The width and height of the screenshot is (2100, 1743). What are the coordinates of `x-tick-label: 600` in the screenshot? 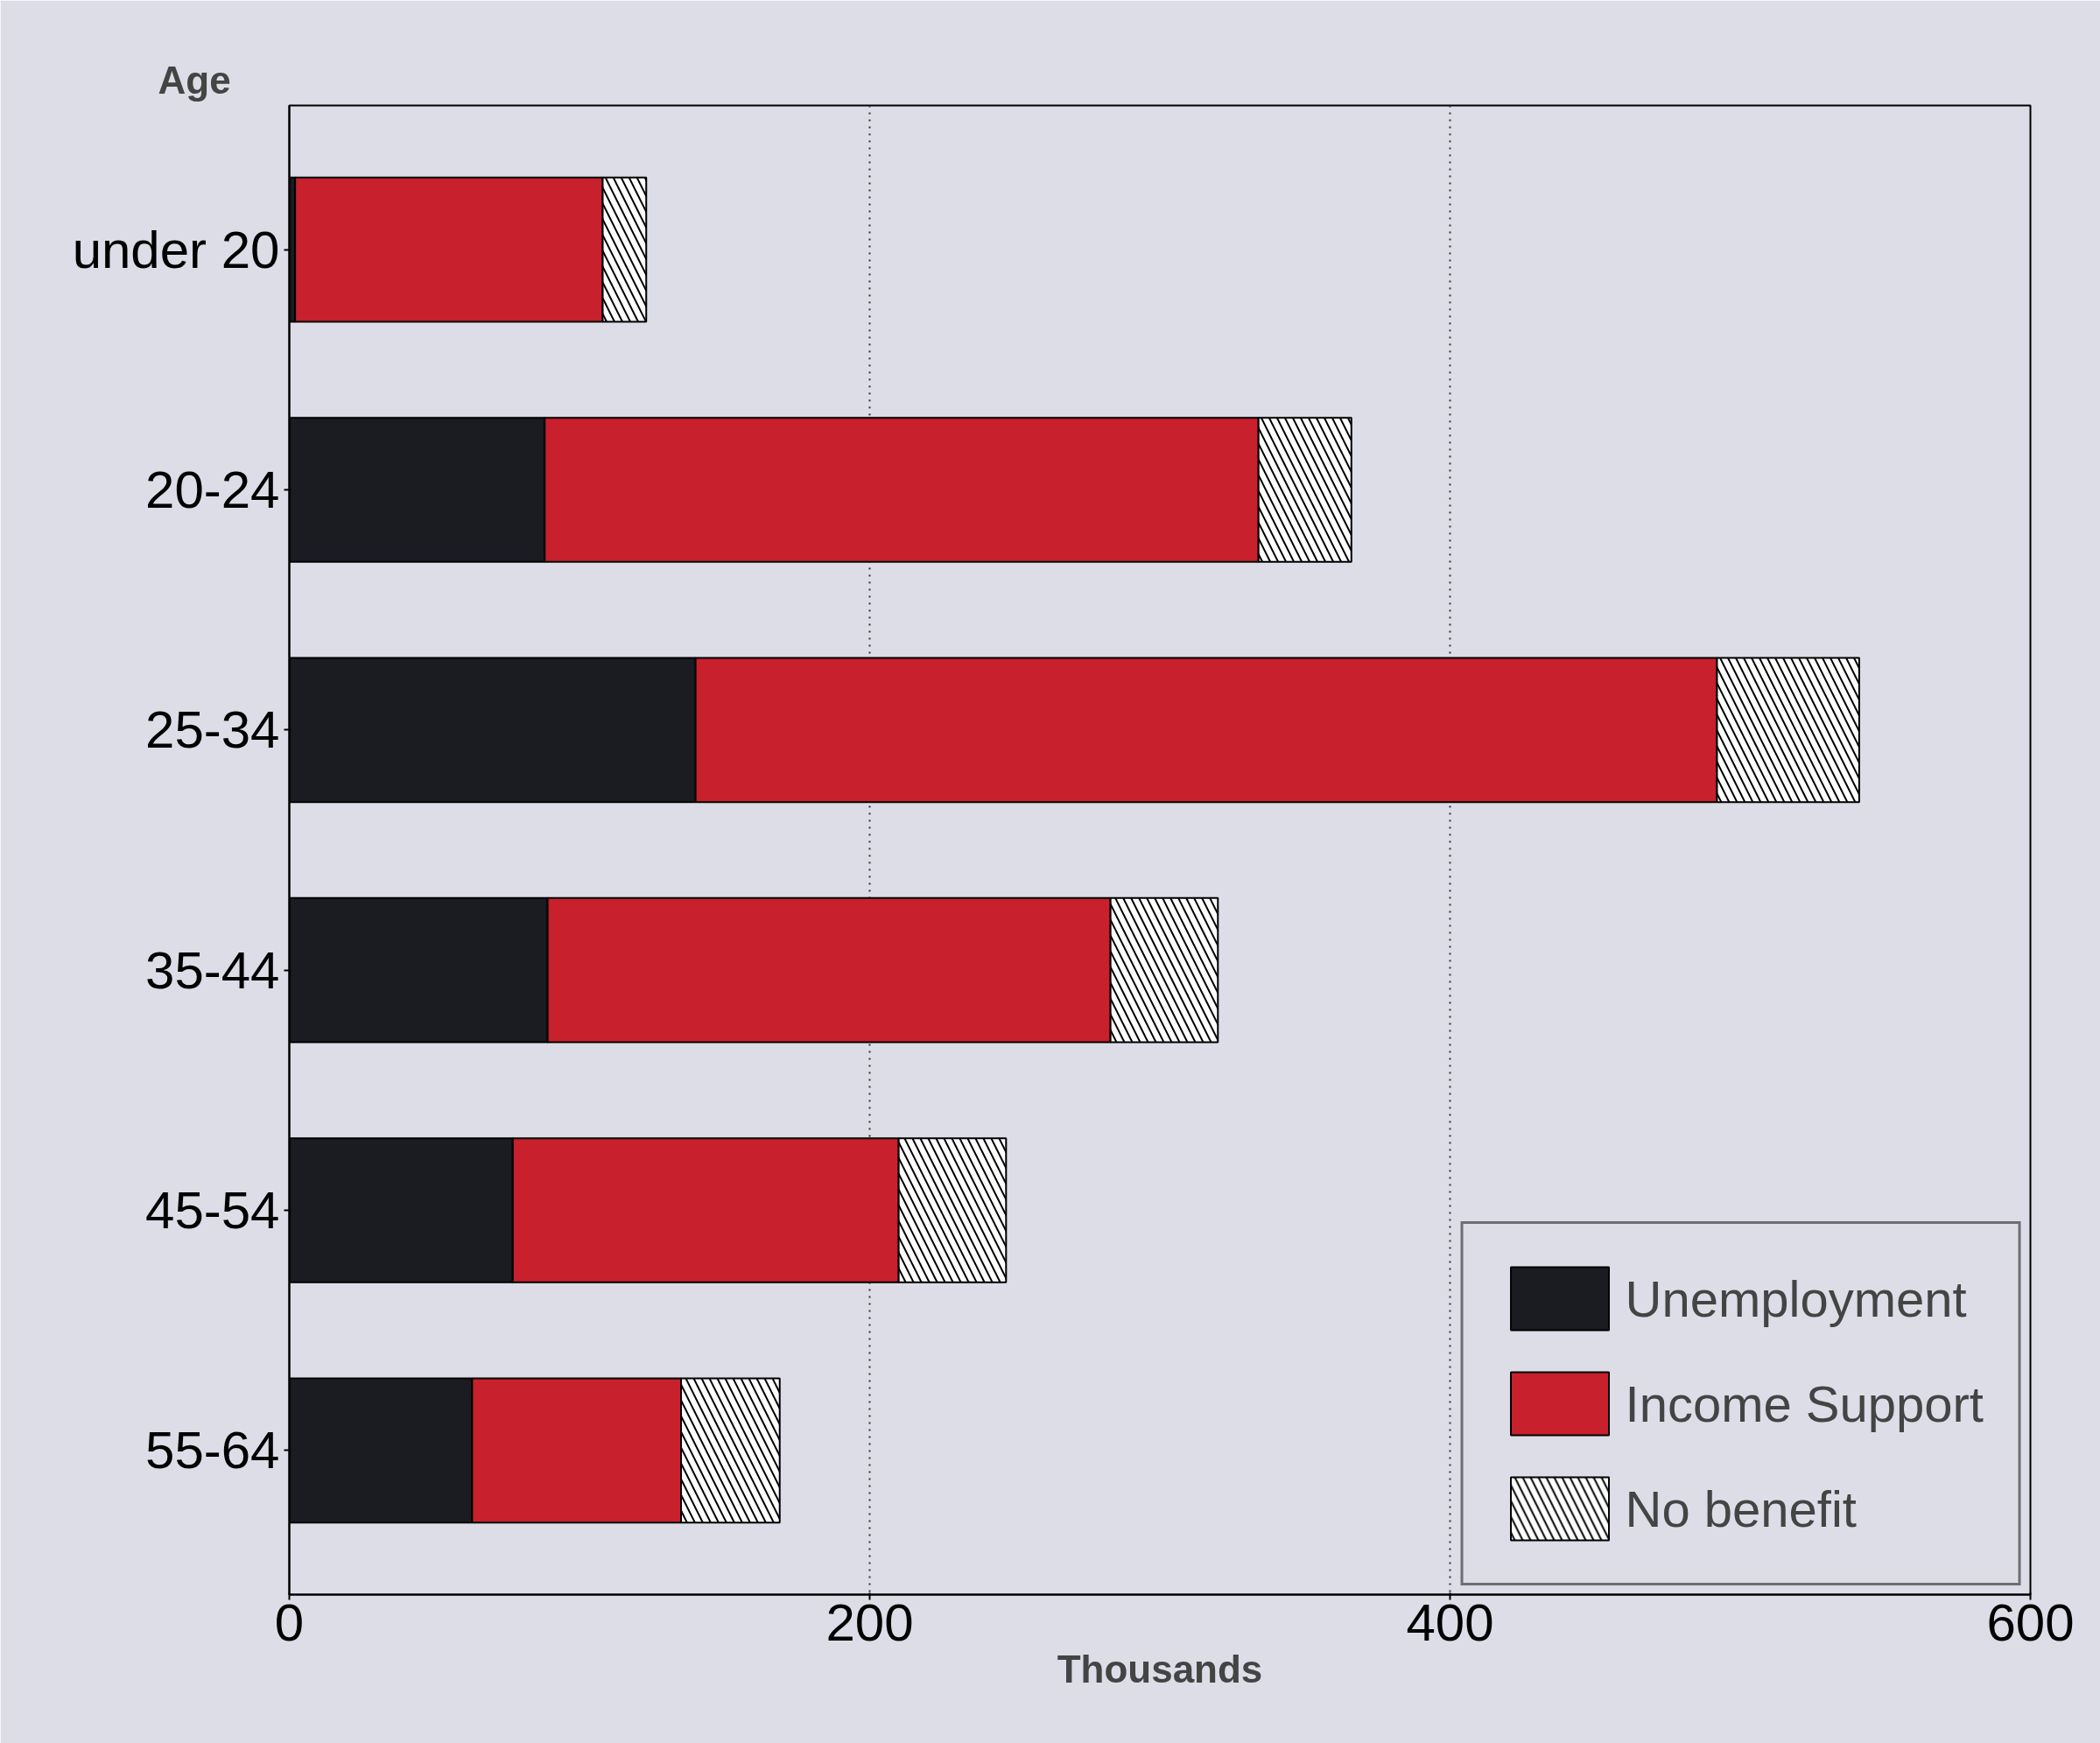 It's located at (2030, 1622).